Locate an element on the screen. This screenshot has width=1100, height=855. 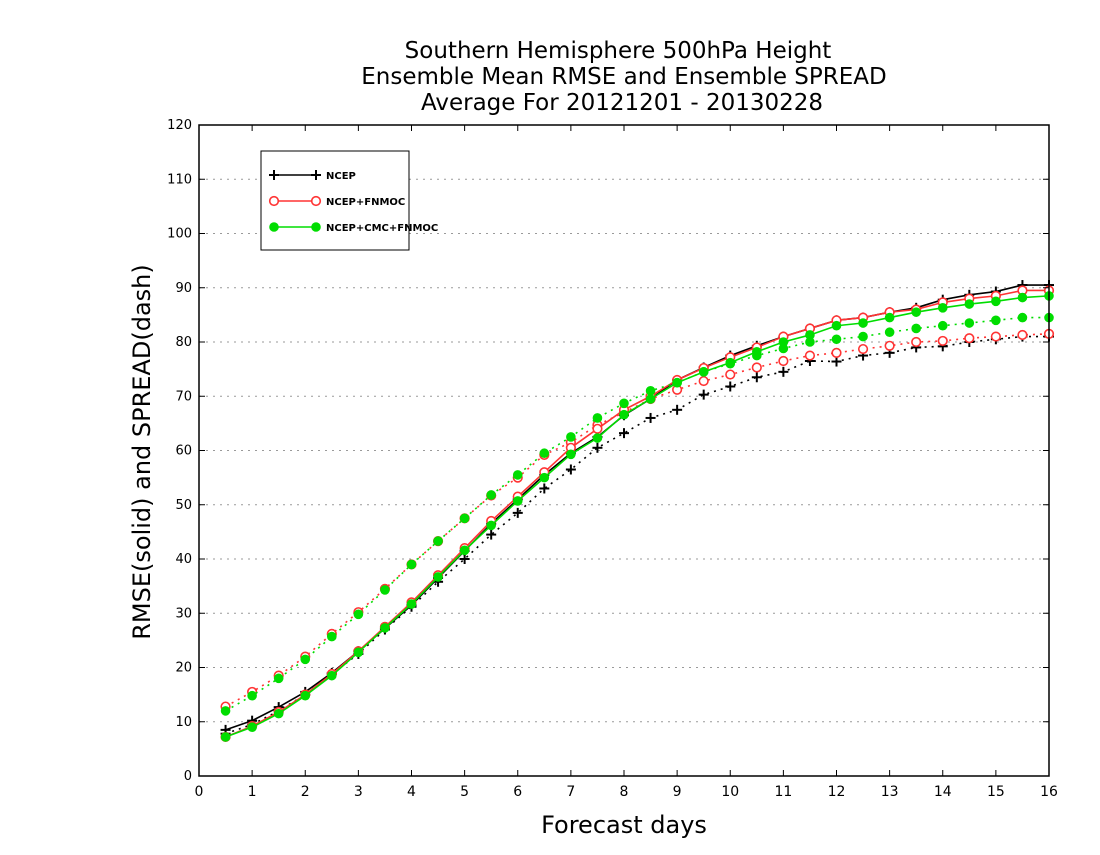
y-tick-label: 120 is located at coordinates (179, 125).